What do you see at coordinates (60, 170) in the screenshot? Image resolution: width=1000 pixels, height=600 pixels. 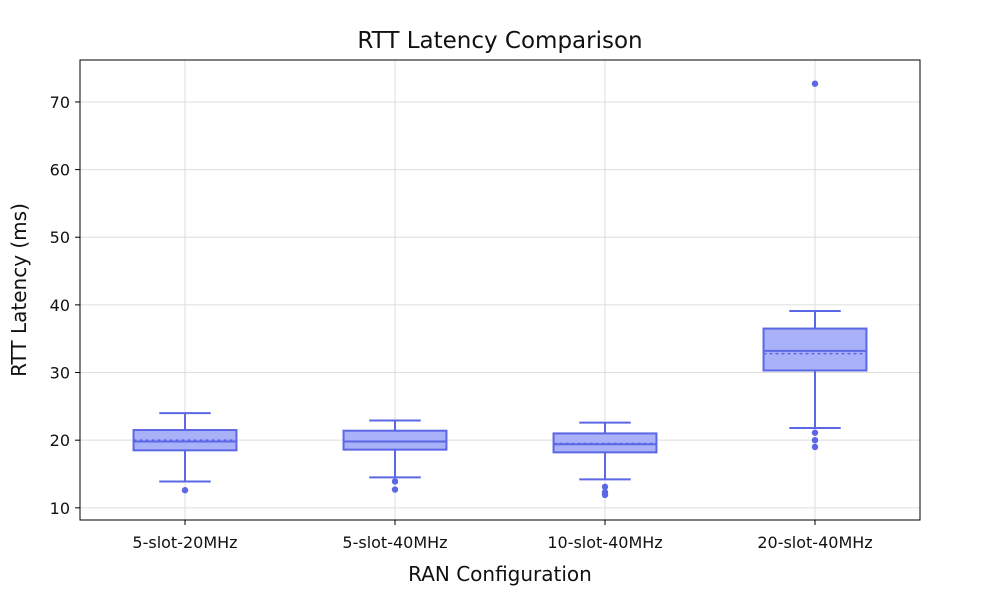 I see `y-tick-label: 60` at bounding box center [60, 170].